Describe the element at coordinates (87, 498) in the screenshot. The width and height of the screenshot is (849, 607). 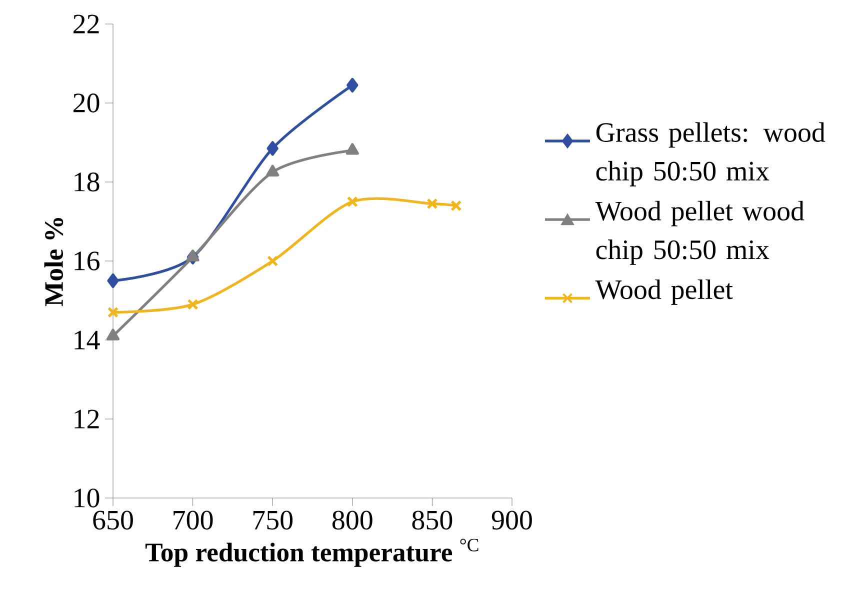
I see `y-tick-label: 10` at that location.